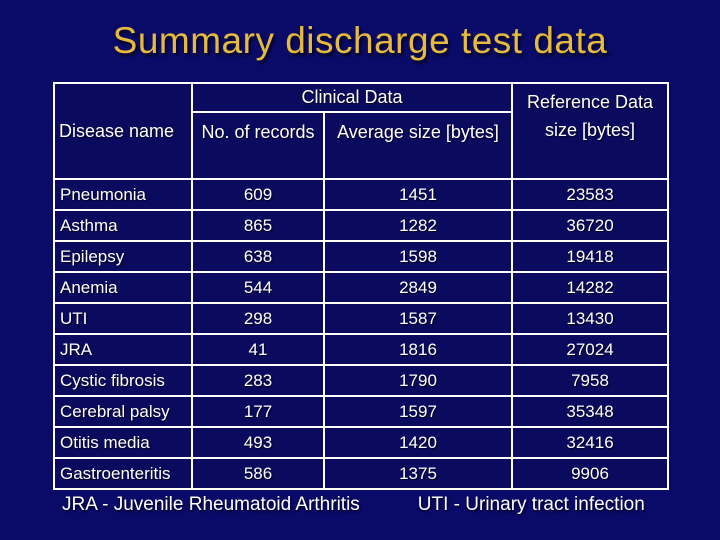 This screenshot has height=540, width=720. I want to click on disease-name-cell: Asthma, so click(123, 225).